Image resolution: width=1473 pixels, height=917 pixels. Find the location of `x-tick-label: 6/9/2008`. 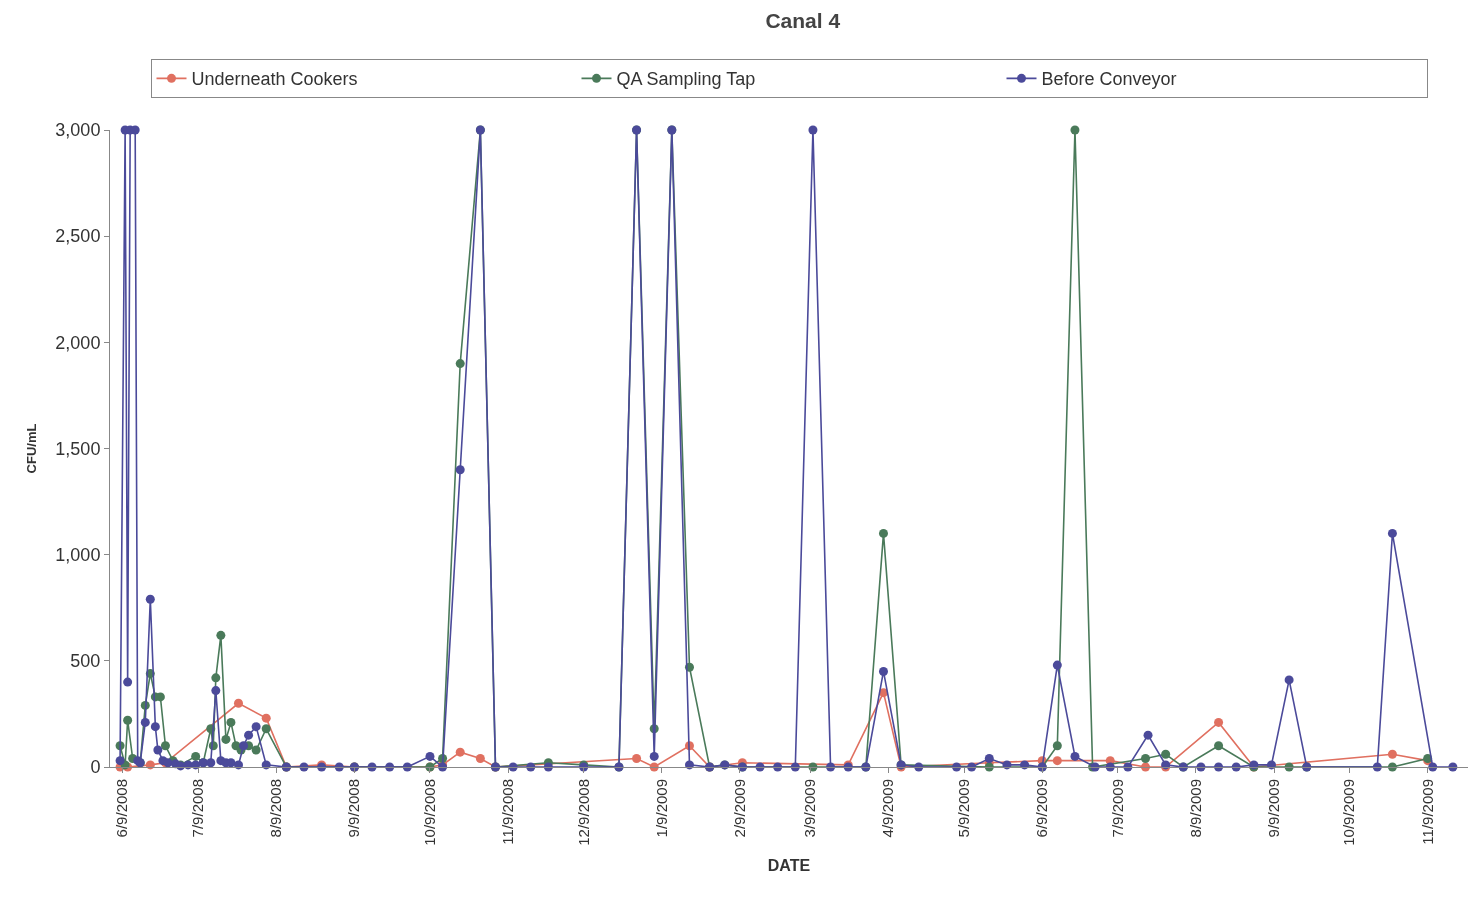

x-tick-label: 6/9/2008 is located at coordinates (122, 808).